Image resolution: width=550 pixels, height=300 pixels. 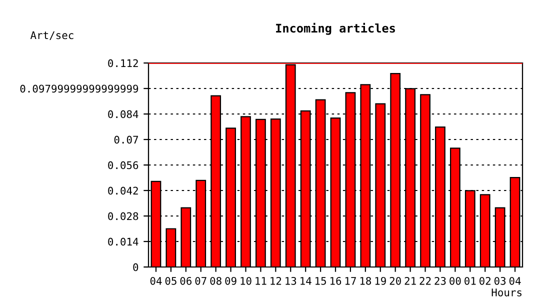 I want to click on y-tick-label: 0.084, so click(x=123, y=114).